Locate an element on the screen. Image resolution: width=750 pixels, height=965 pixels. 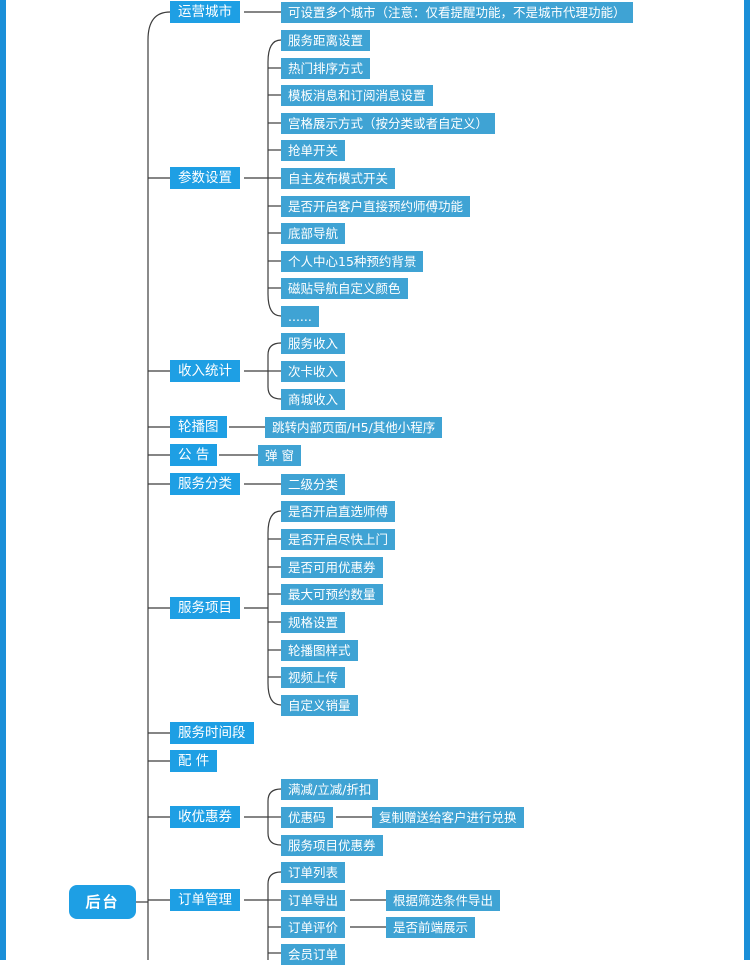
leaf-coupon: 服务项目优惠券 is located at coordinates (332, 845).